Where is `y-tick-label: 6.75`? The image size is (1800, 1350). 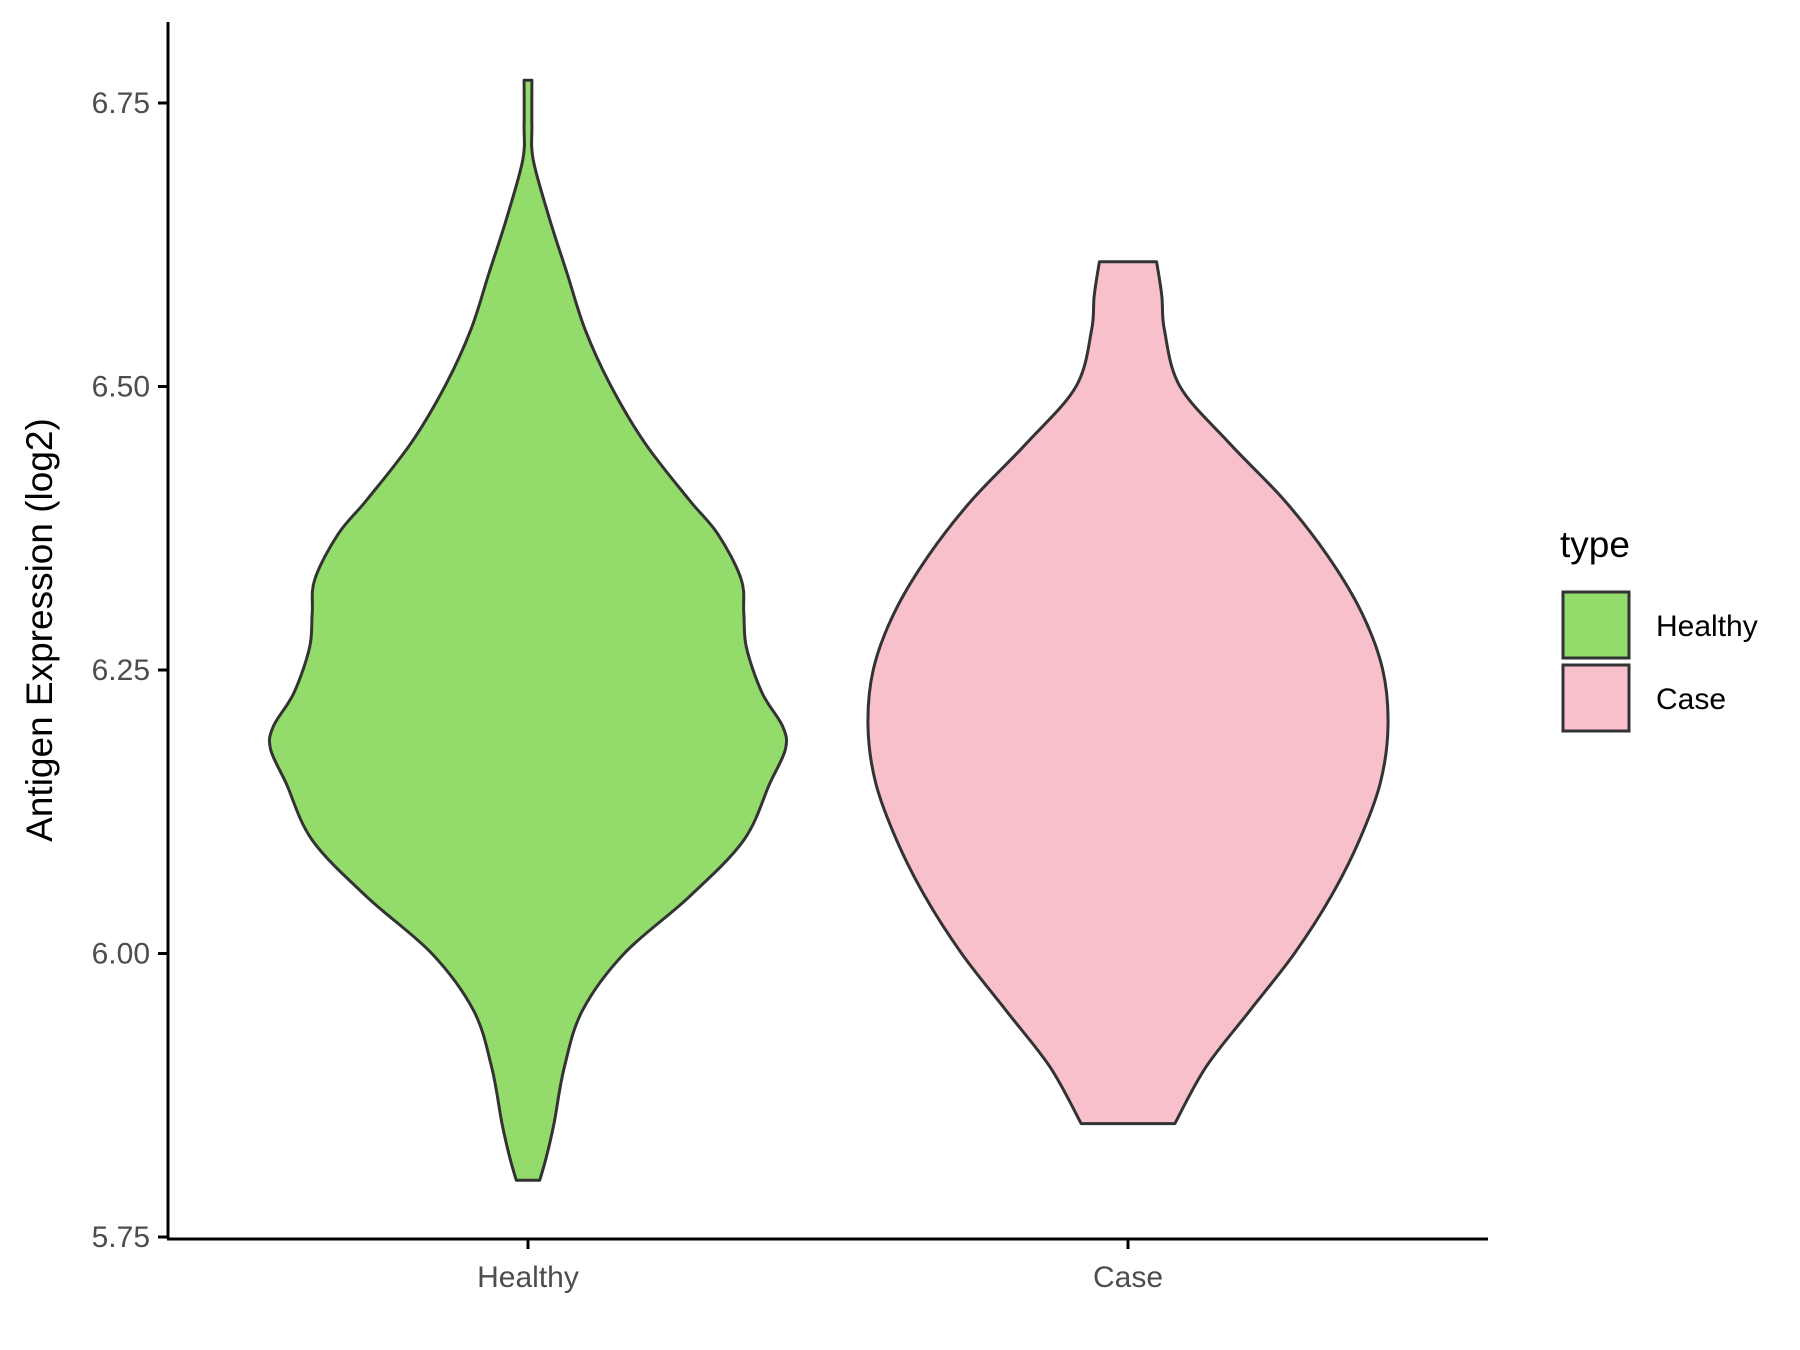
y-tick-label: 6.75 is located at coordinates (121, 103).